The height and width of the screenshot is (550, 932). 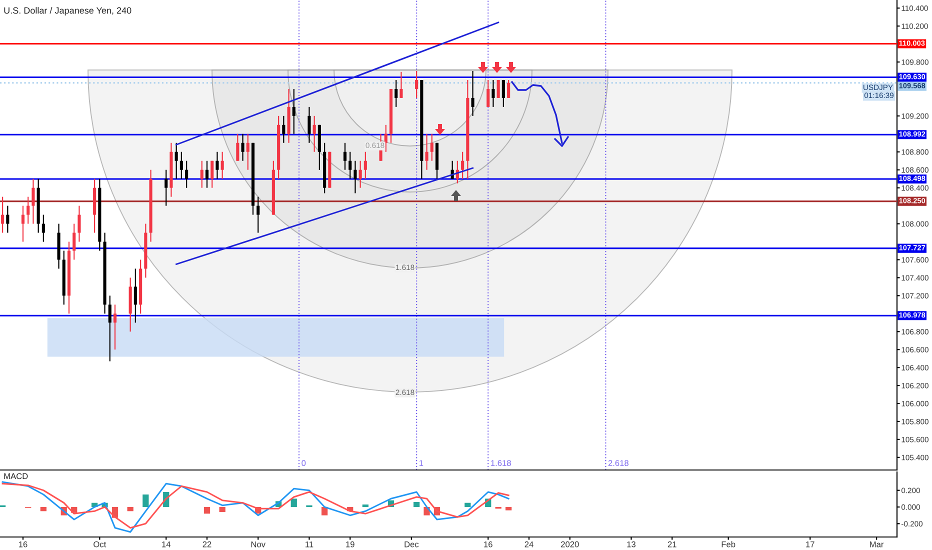 I want to click on x-tick-label: 21, so click(x=672, y=544).